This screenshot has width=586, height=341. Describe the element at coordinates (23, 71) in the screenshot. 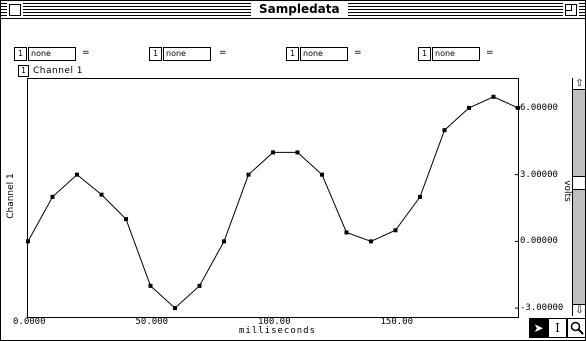

I see `channel-number-box: 1` at that location.